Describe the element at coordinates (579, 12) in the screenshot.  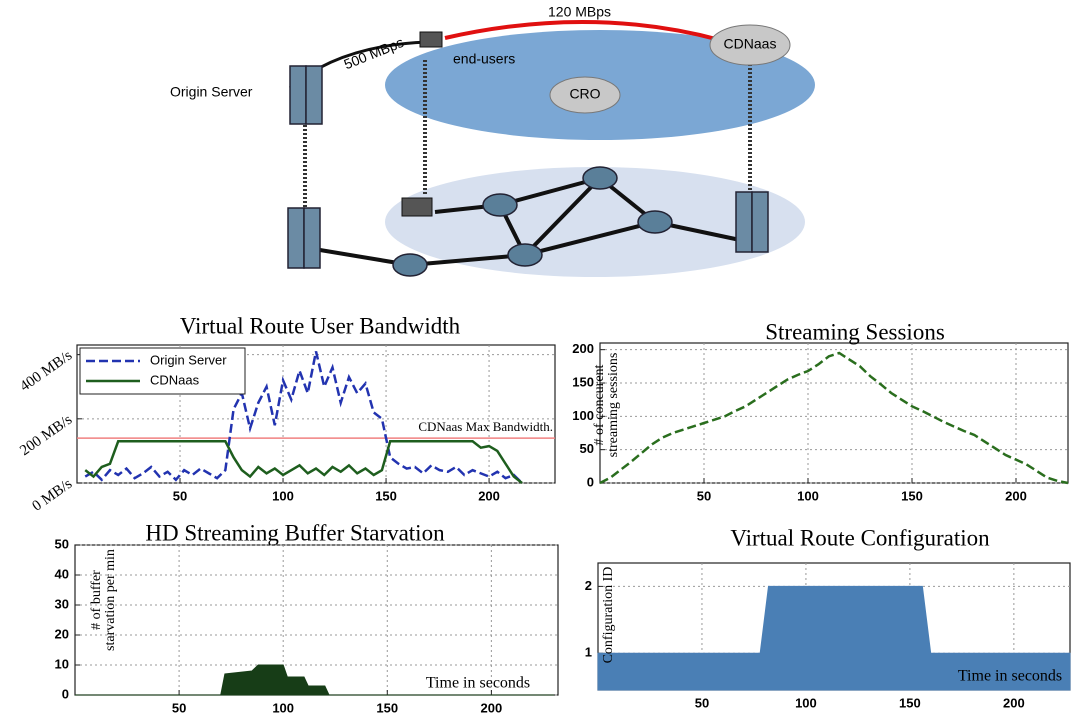
I see `link-label: 120 MBps` at that location.